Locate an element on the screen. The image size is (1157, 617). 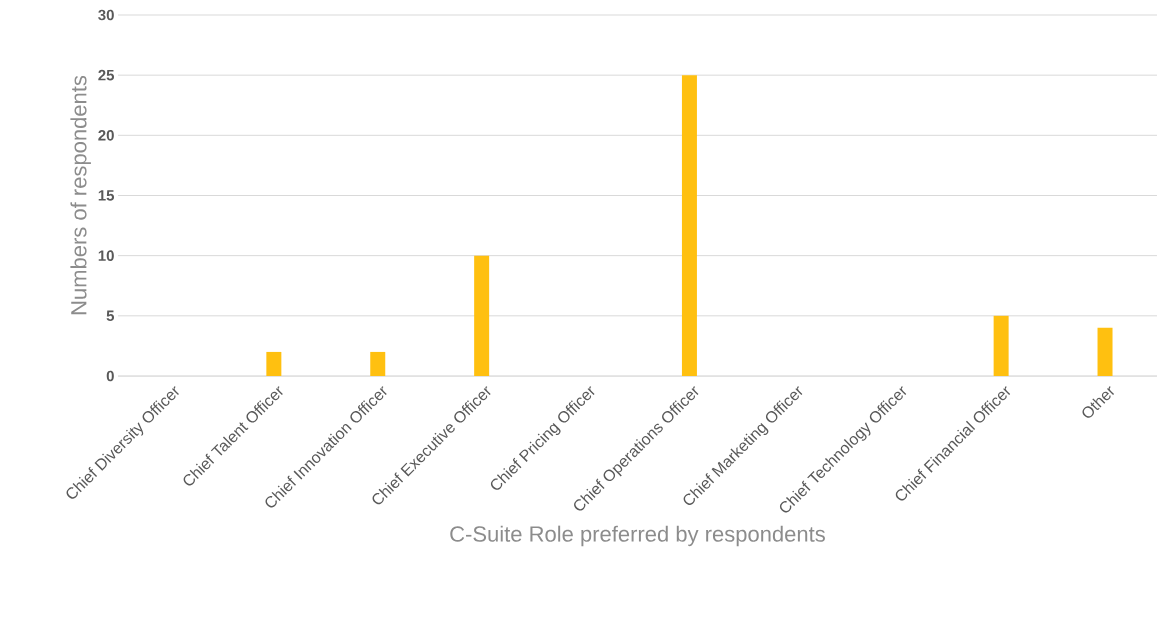
x-axis-title: C-Suite Role preferred by respondents is located at coordinates (637, 536).